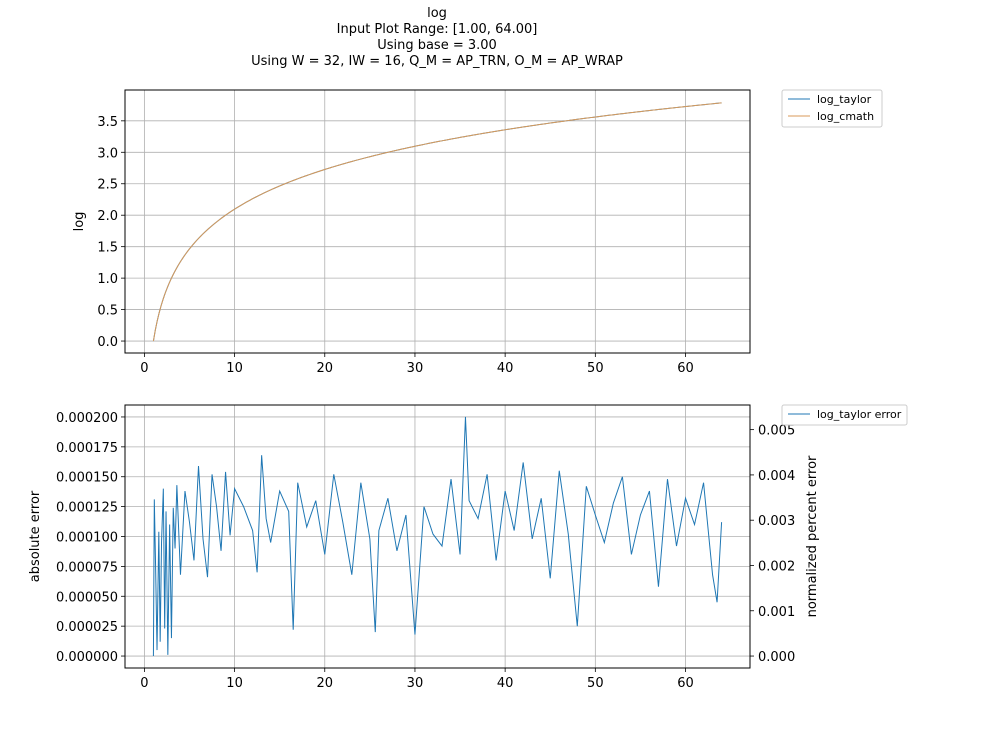 The height and width of the screenshot is (750, 1000). I want to click on bottom-legend: log_taylor error, so click(844, 415).